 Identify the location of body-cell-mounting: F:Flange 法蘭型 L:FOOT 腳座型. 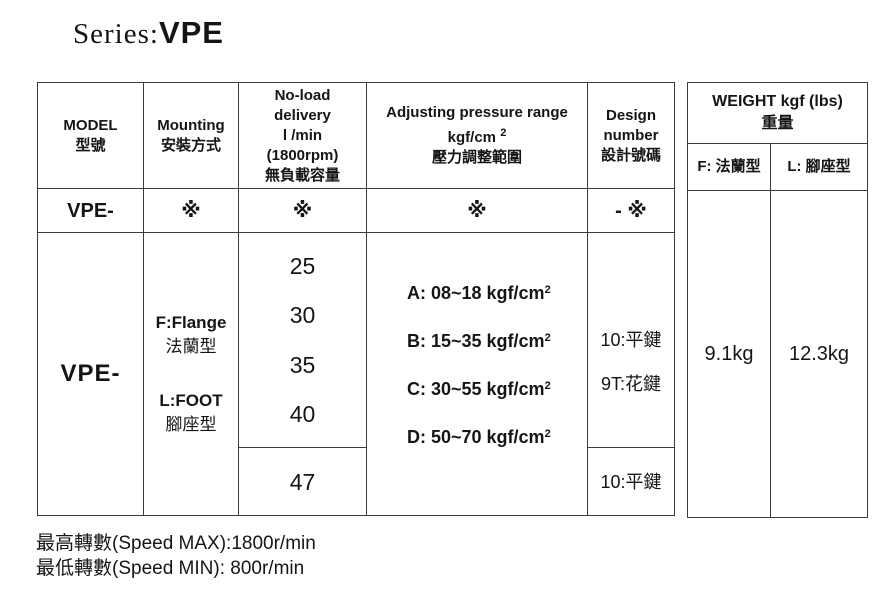
(191, 374).